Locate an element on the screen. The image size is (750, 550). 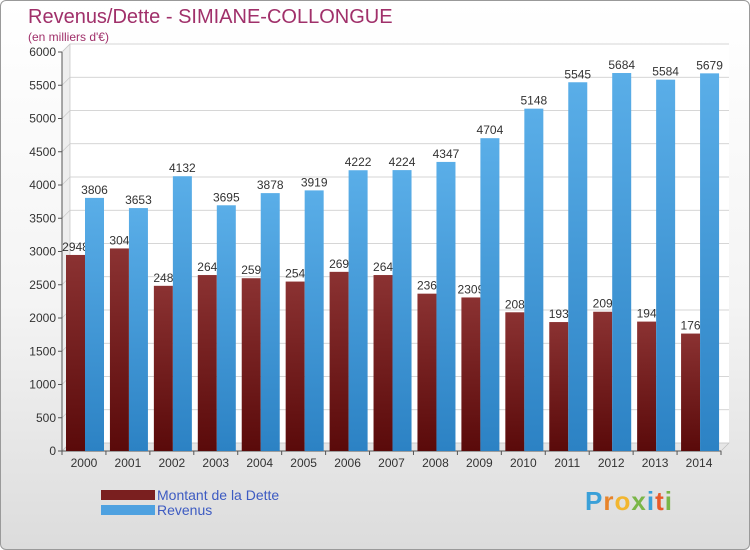
data-label-dette: 269 is located at coordinates (339, 264).